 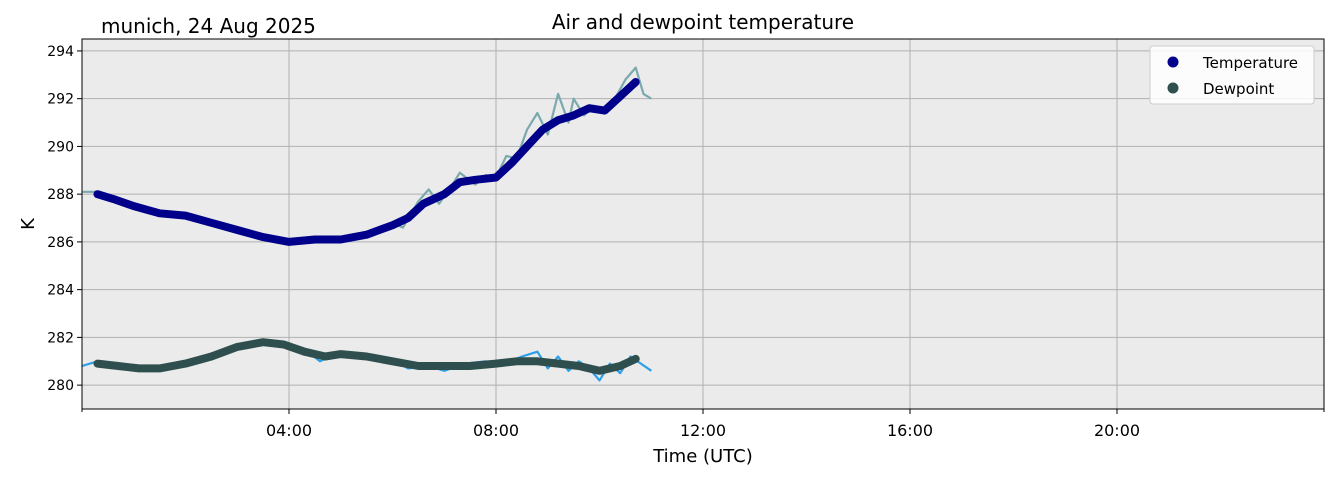 I want to click on y-tick-label: 280, so click(x=60, y=386).